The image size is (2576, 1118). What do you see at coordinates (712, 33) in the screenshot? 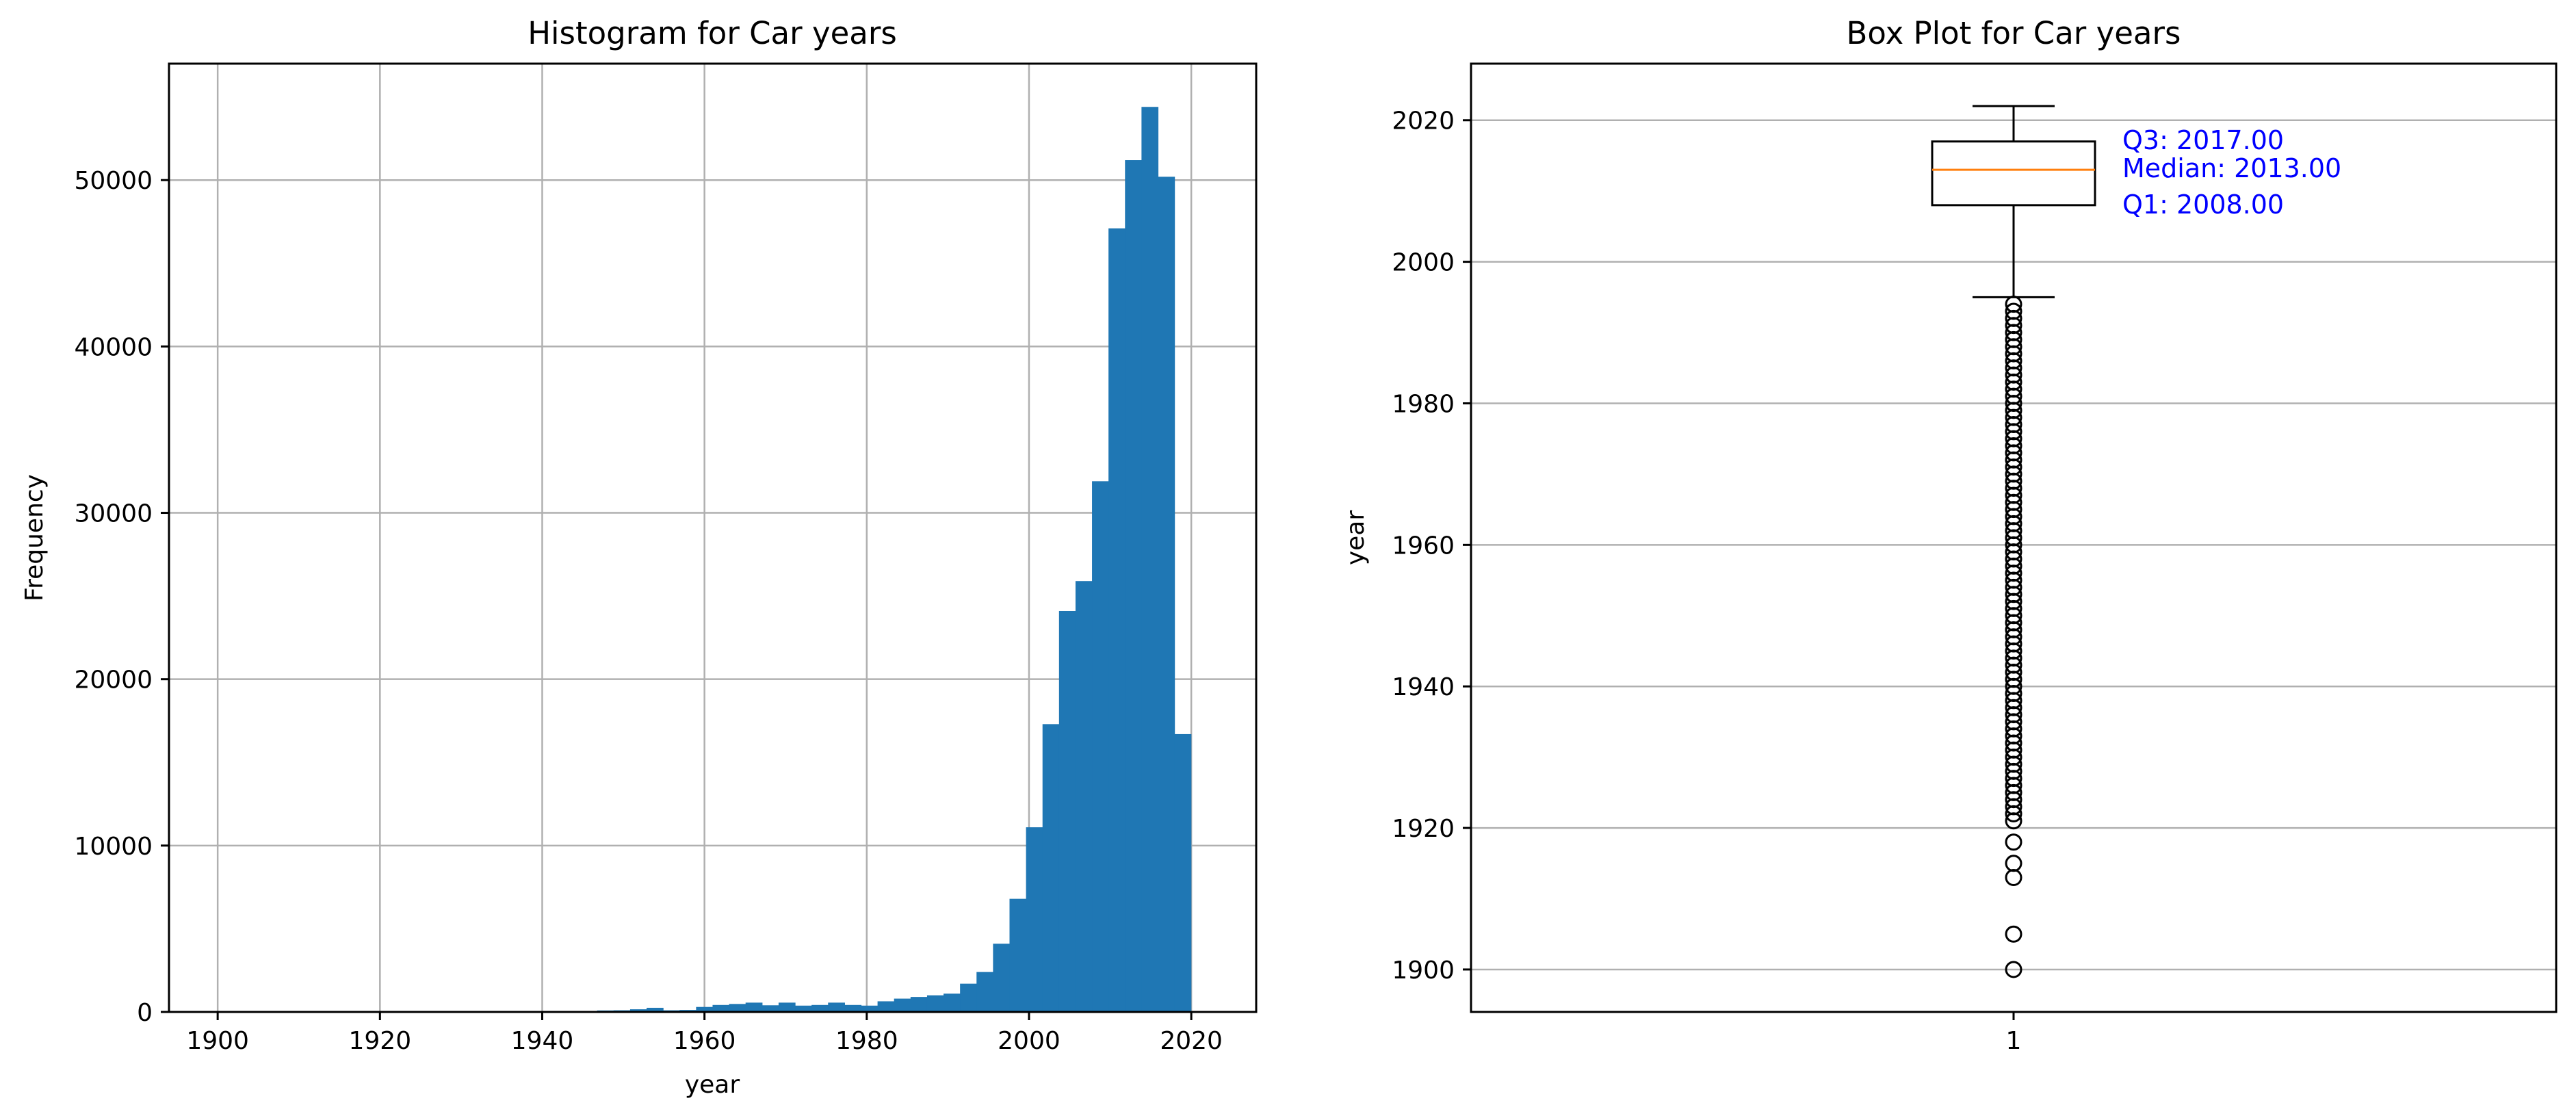
I see `histogram-title: Histogram for Car years` at bounding box center [712, 33].